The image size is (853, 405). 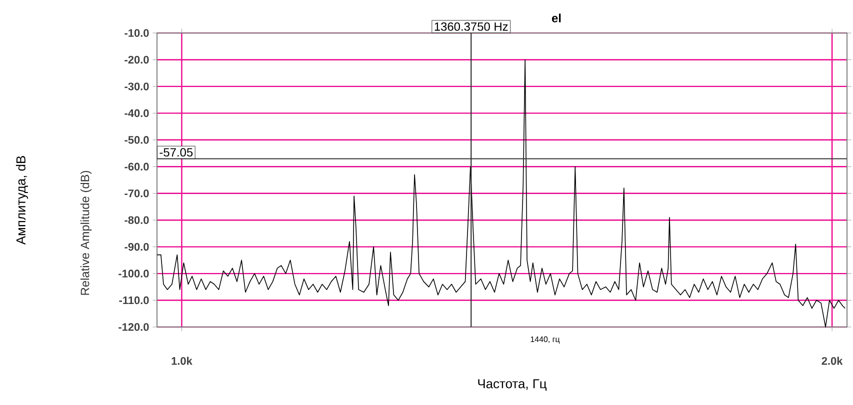 I want to click on y-tick-label: -110.0, so click(x=134, y=300).